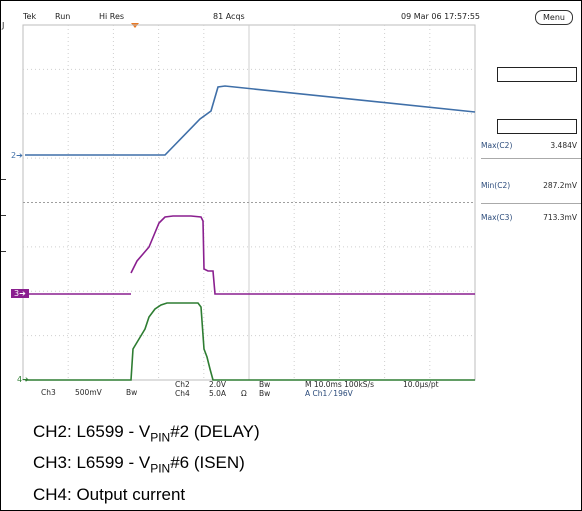 The width and height of the screenshot is (582, 511). I want to click on caption-ch2: CH2: L6599 - VPIN#2 (DELAY), so click(146, 434).